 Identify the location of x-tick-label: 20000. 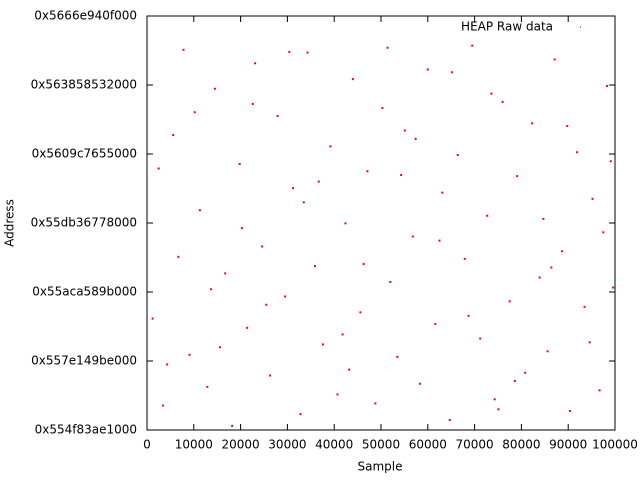
(241, 445).